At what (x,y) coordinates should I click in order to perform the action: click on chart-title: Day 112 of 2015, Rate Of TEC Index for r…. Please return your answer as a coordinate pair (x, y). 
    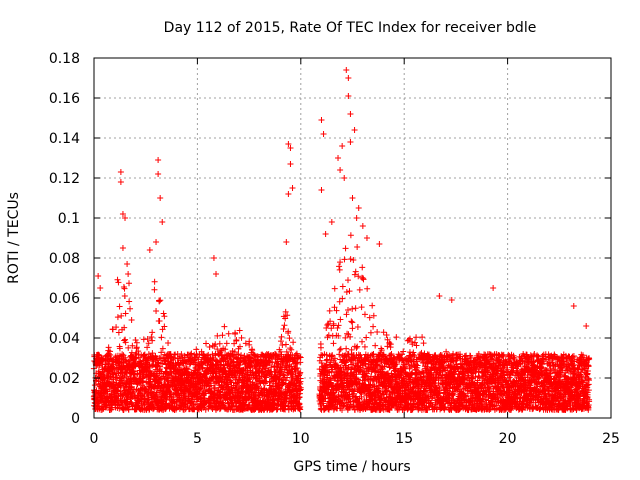
    Looking at the image, I should click on (350, 28).